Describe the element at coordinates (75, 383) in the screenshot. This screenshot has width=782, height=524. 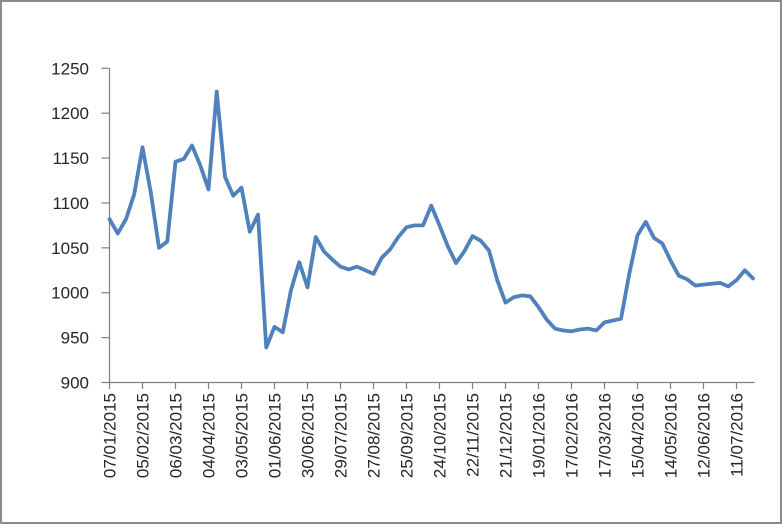
I see `y-tick-label: 900` at that location.